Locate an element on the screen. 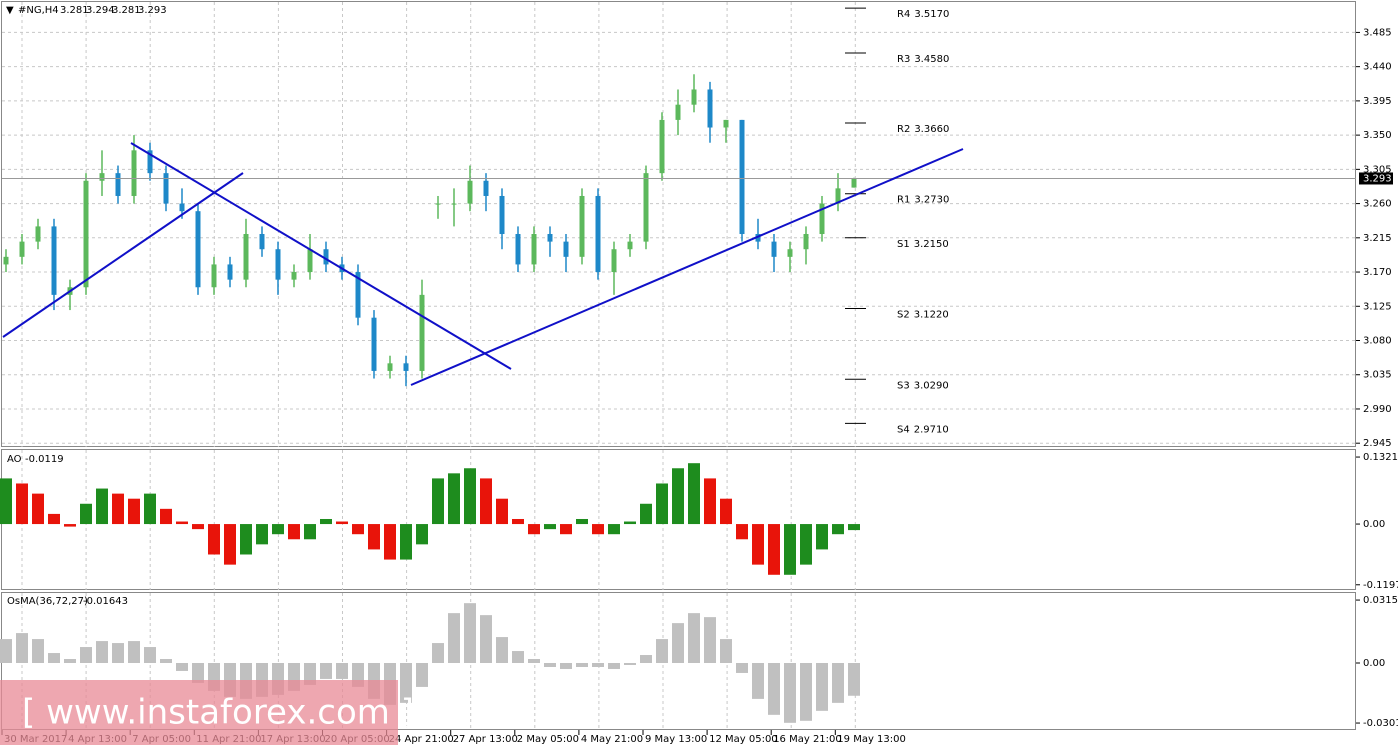  symbol-arrow: ▼ is located at coordinates (10, 10).